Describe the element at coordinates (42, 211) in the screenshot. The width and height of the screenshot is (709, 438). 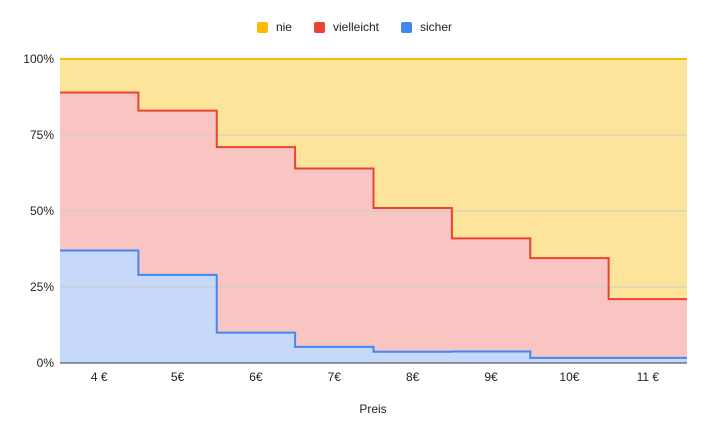
I see `y-tick-label: 50%` at that location.